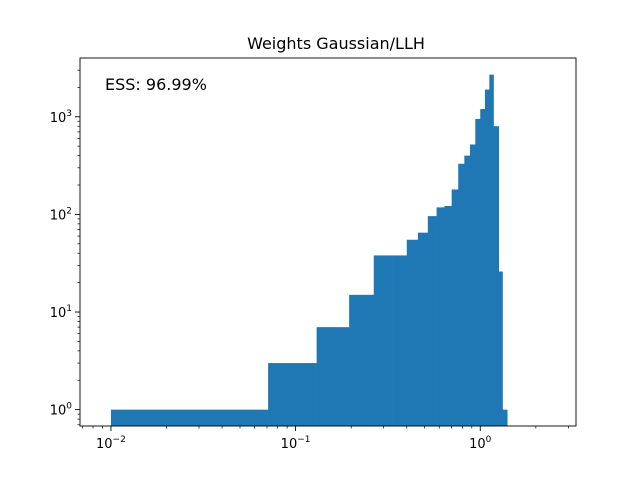  I want to click on x-tick-label-2: 10⁰, so click(480, 443).